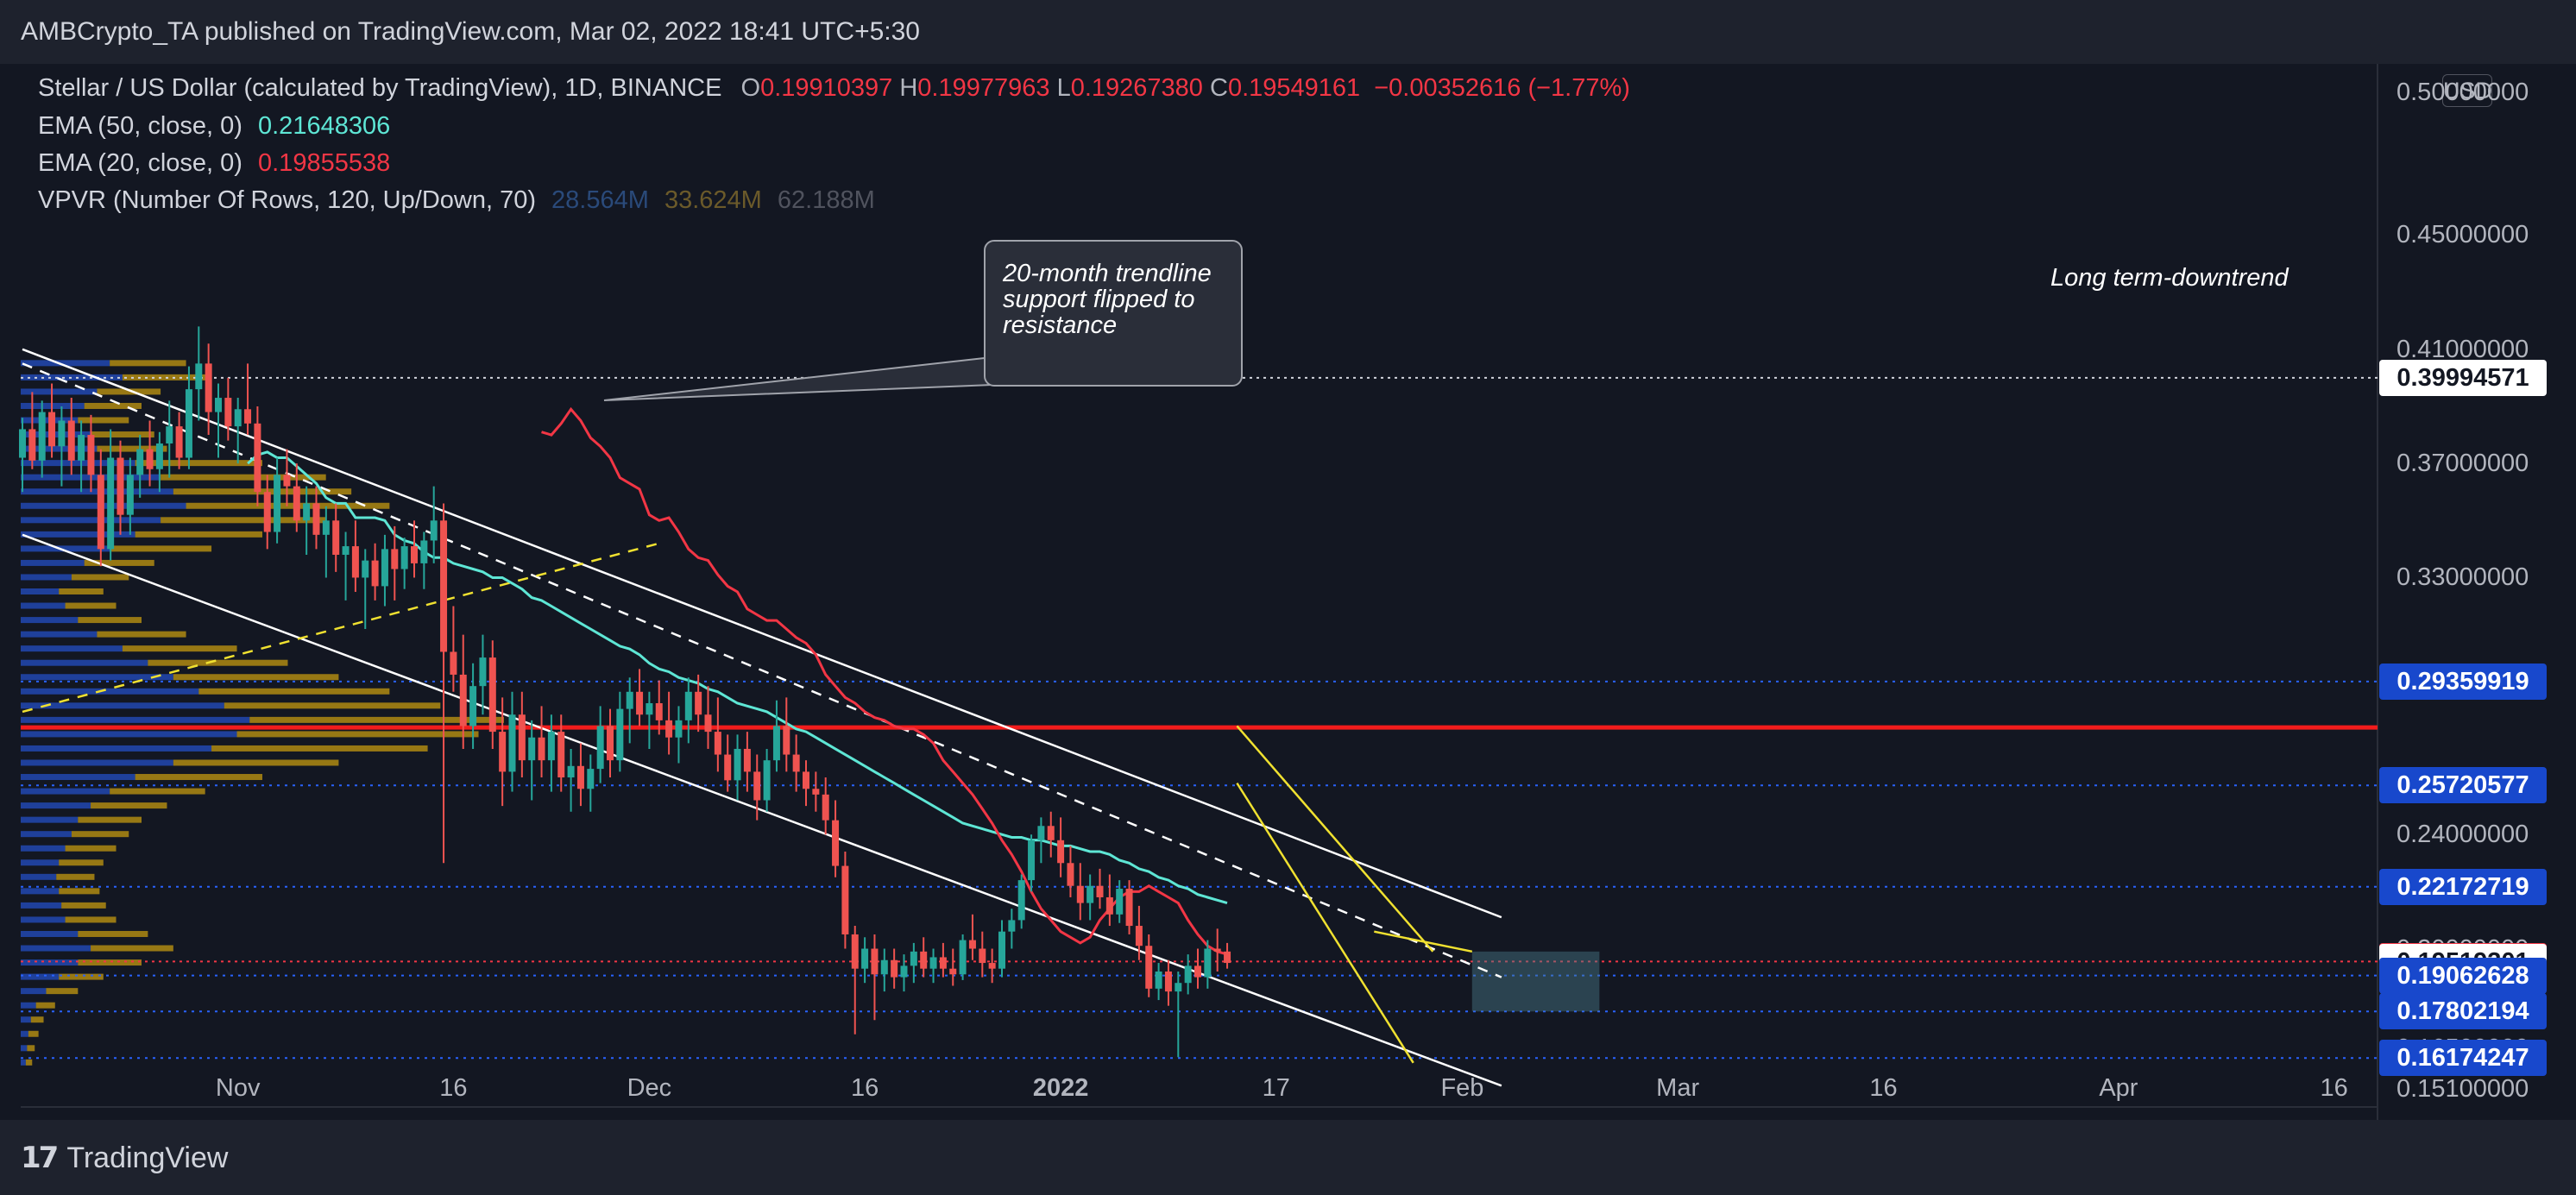  What do you see at coordinates (214, 164) in the screenshot?
I see `legend-ema20-row: EMA (20, close, 0) 0.19855538` at bounding box center [214, 164].